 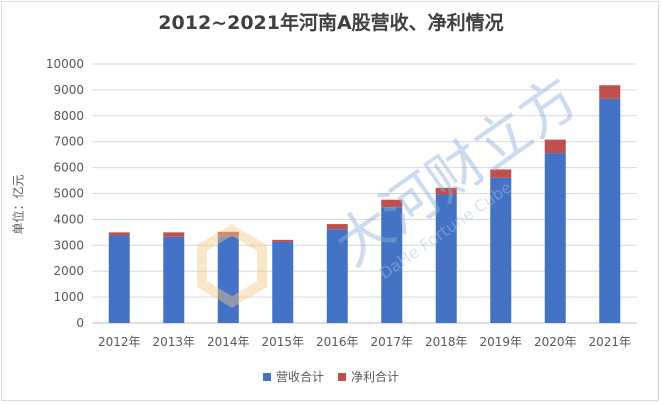 I want to click on y-tick-label: 8000, so click(x=68, y=116).